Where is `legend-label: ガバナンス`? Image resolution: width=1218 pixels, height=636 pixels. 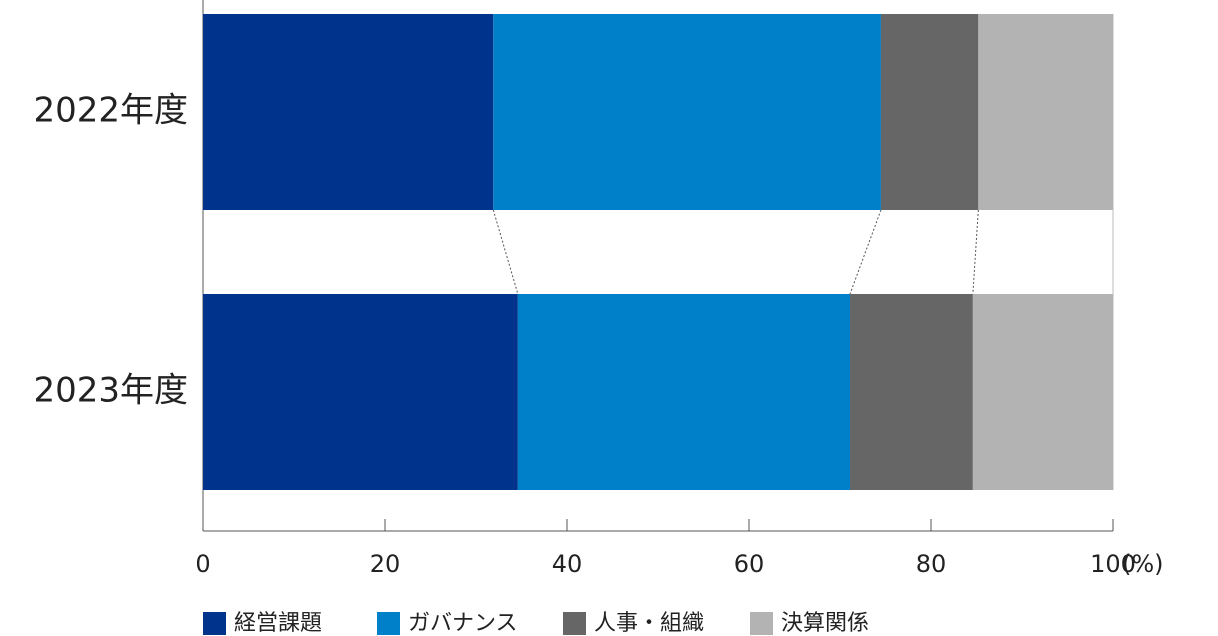
legend-label: ガバナンス is located at coordinates (463, 623).